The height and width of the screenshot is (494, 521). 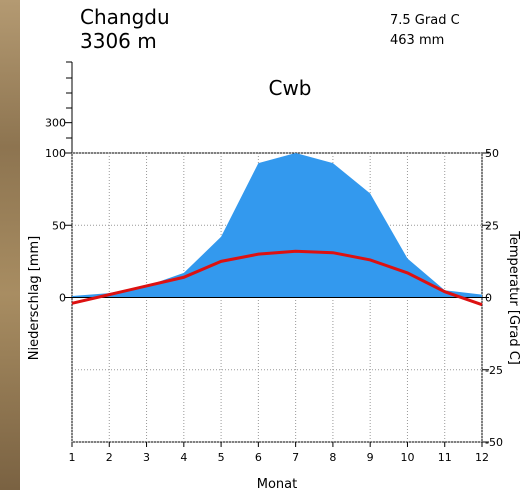 I want to click on x-tick-label: 3, so click(x=146, y=457).